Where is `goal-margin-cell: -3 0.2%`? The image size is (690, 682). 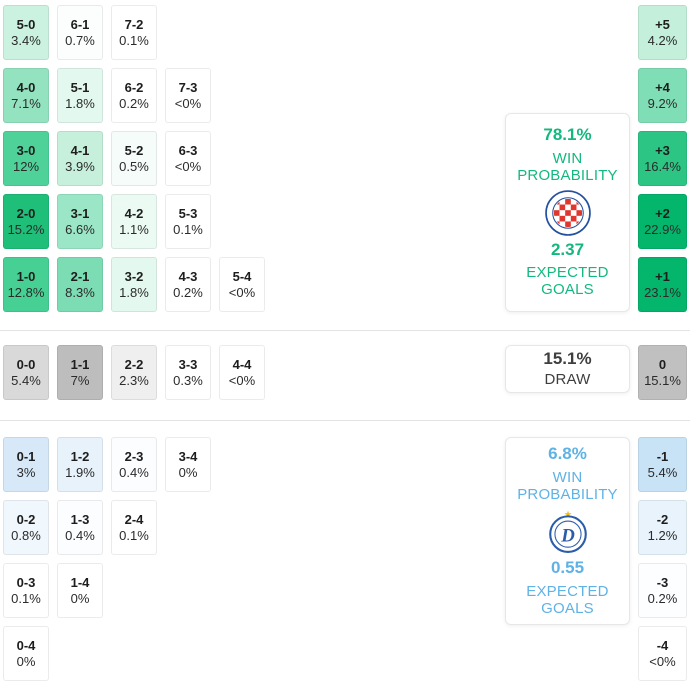 goal-margin-cell: -3 0.2% is located at coordinates (662, 590).